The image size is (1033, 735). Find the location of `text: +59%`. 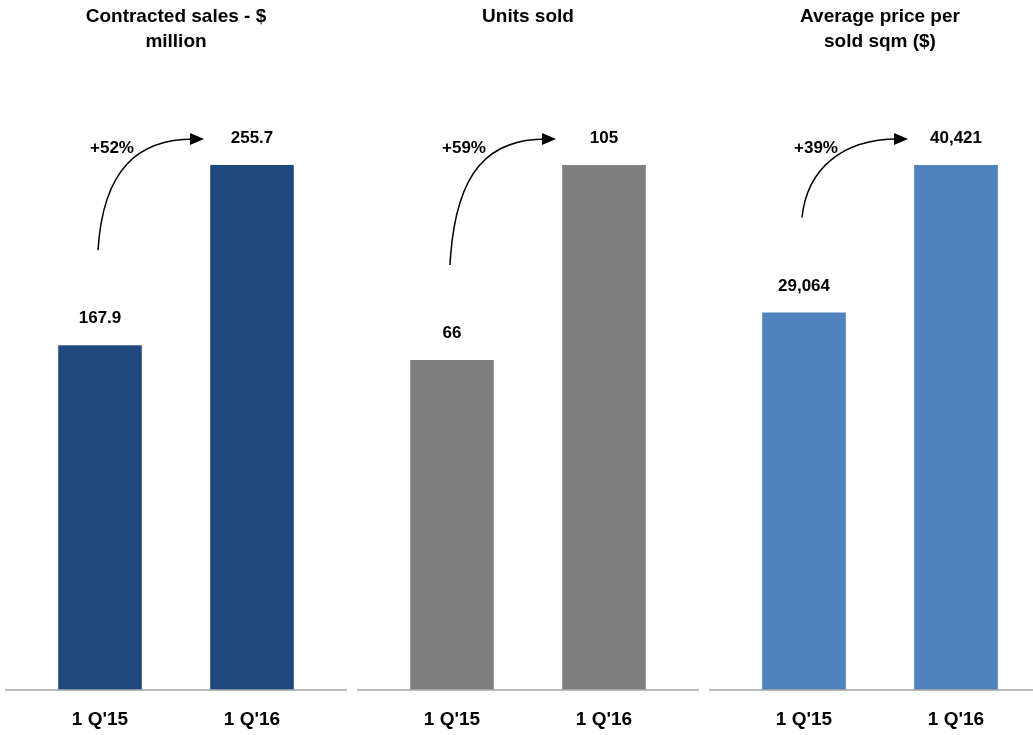

text: +59% is located at coordinates (464, 147).